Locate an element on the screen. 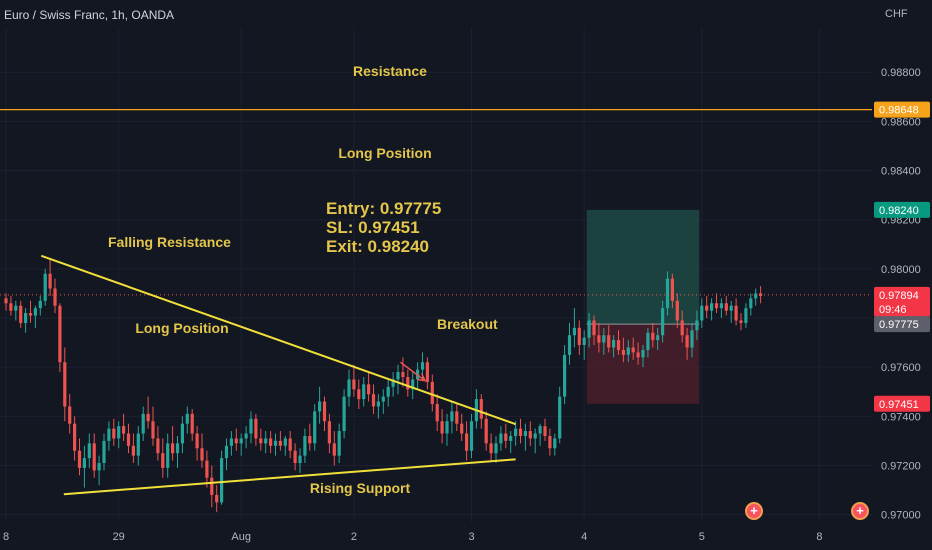 This screenshot has height=550, width=932. price-tick-2: 0.98400 is located at coordinates (901, 172).